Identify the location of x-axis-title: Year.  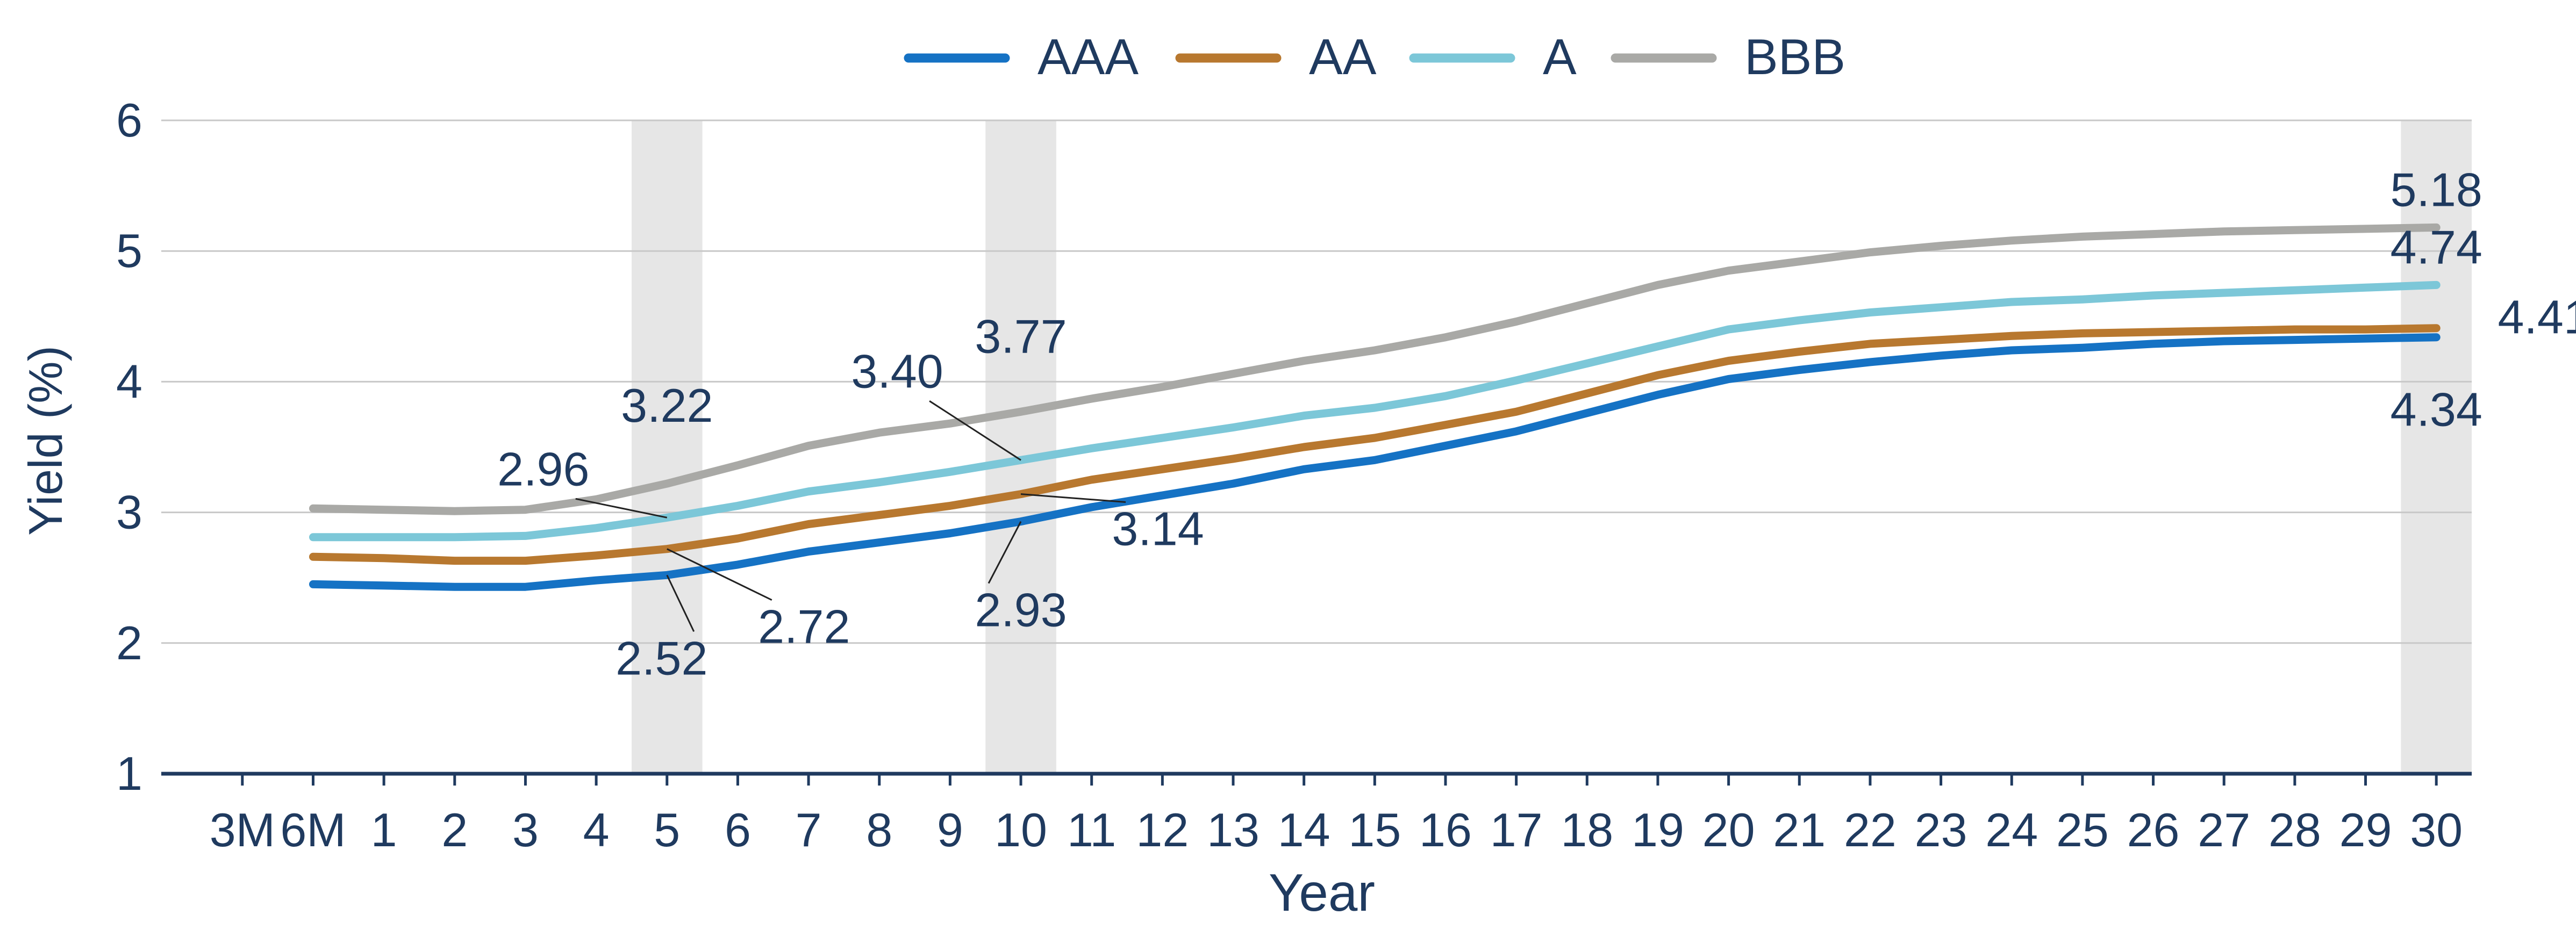
(1322, 892).